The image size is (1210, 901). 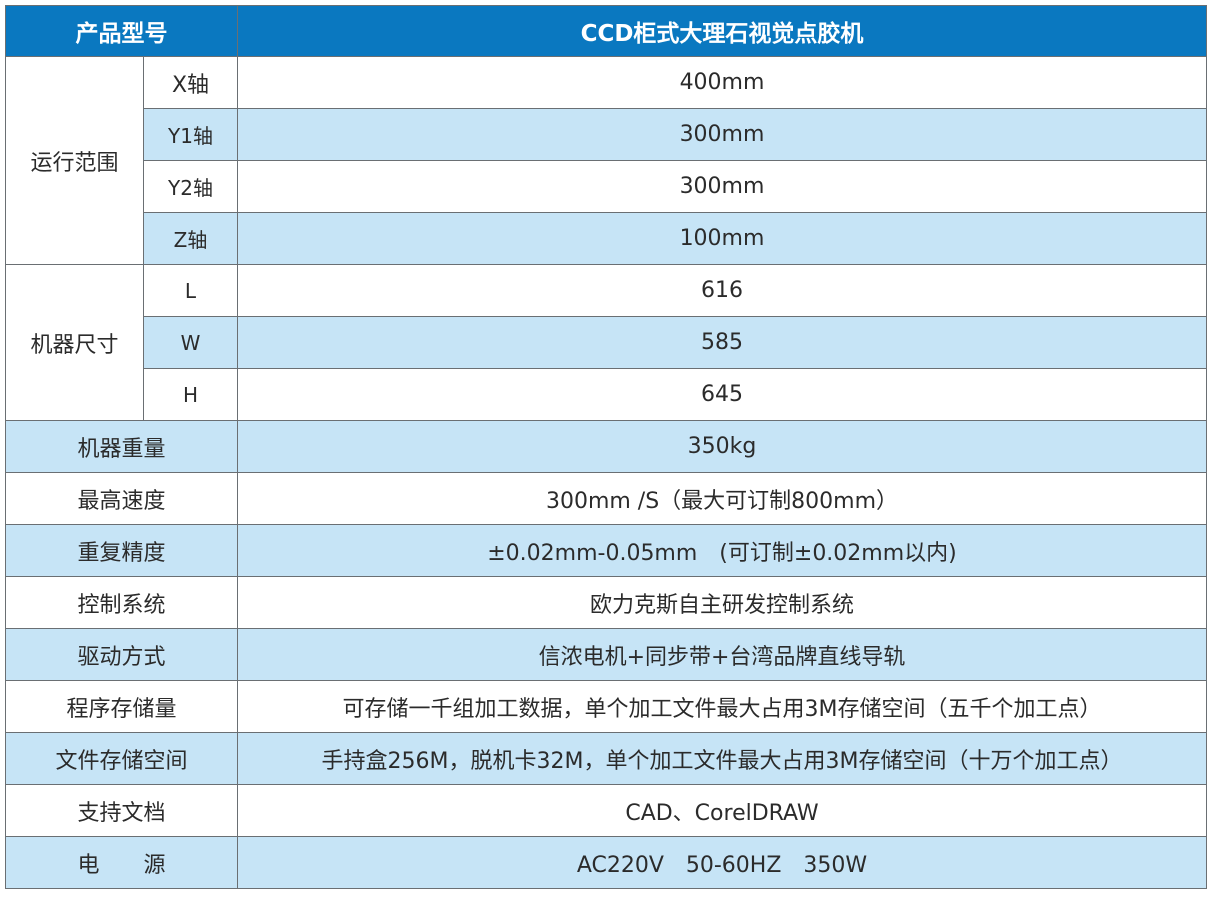 I want to click on spec-label: 程序存储量, so click(x=121, y=706).